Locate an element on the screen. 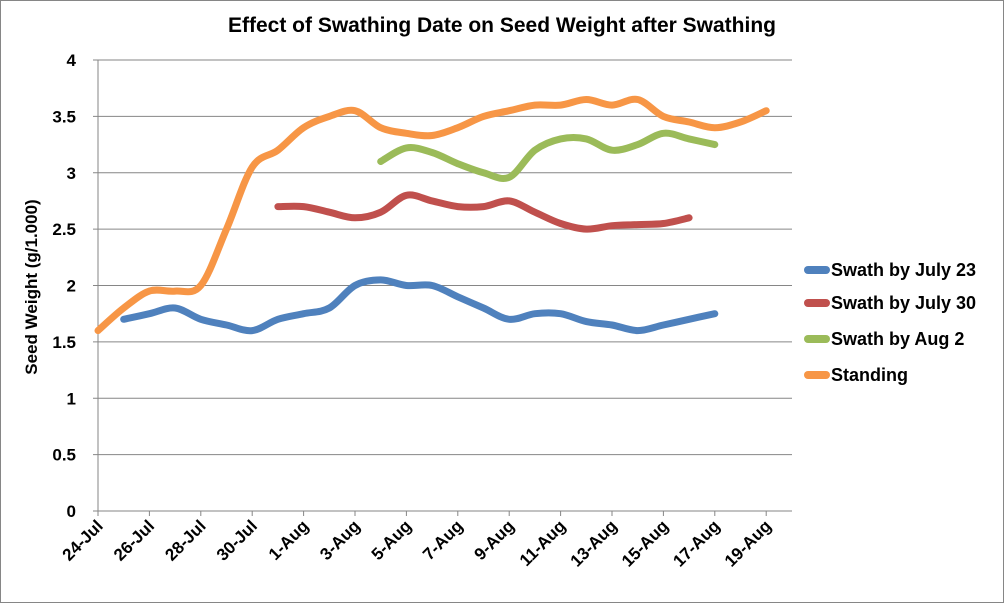 The image size is (1004, 603). x-tick-label: 9-Aug is located at coordinates (494, 539).